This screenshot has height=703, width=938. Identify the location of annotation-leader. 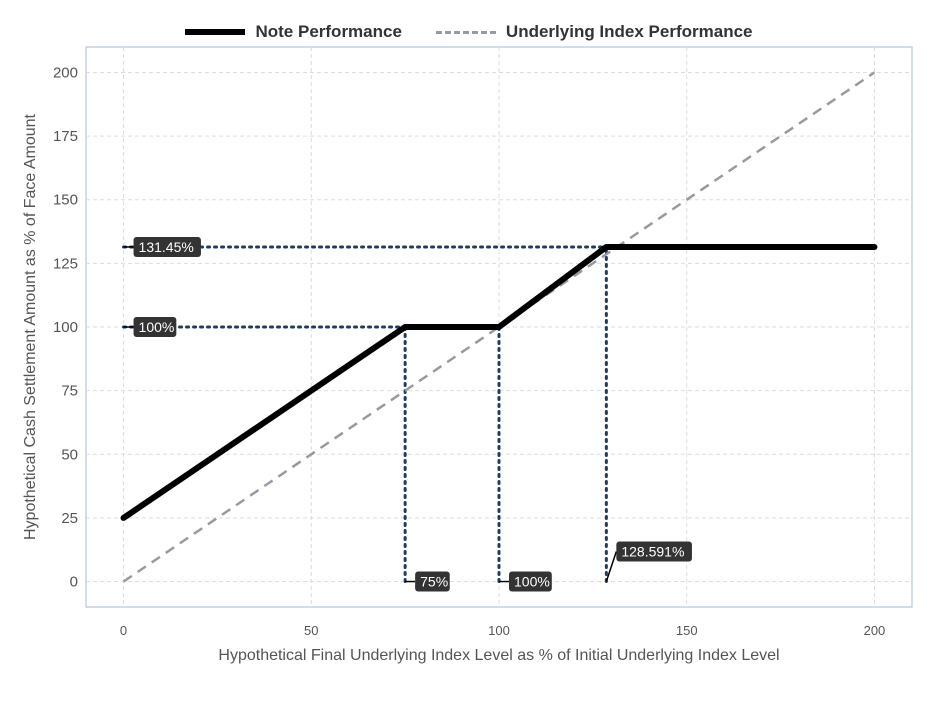
(611, 566).